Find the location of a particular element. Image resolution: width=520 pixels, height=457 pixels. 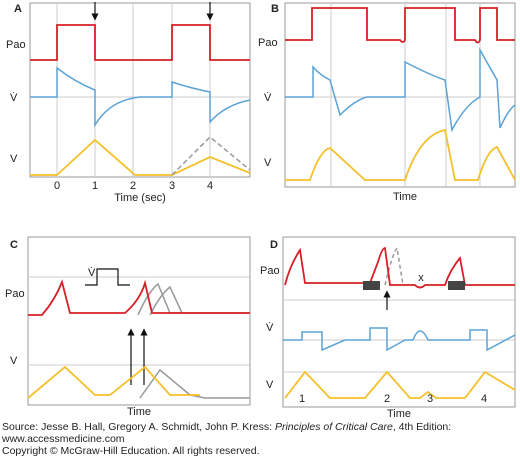

tick-label: 1 is located at coordinates (95, 186).